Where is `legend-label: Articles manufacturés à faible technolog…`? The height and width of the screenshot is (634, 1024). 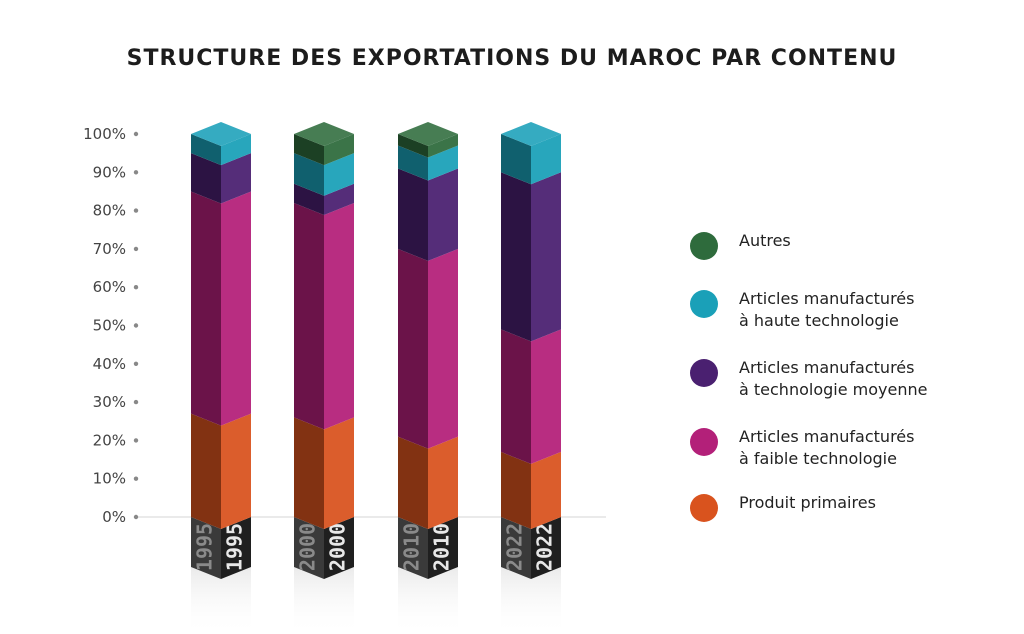
legend-label: Articles manufacturés à faible technolog… is located at coordinates (827, 447).